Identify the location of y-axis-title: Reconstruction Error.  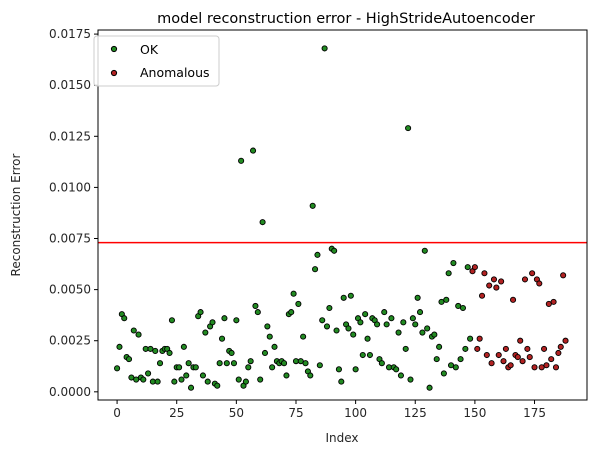
(16, 215).